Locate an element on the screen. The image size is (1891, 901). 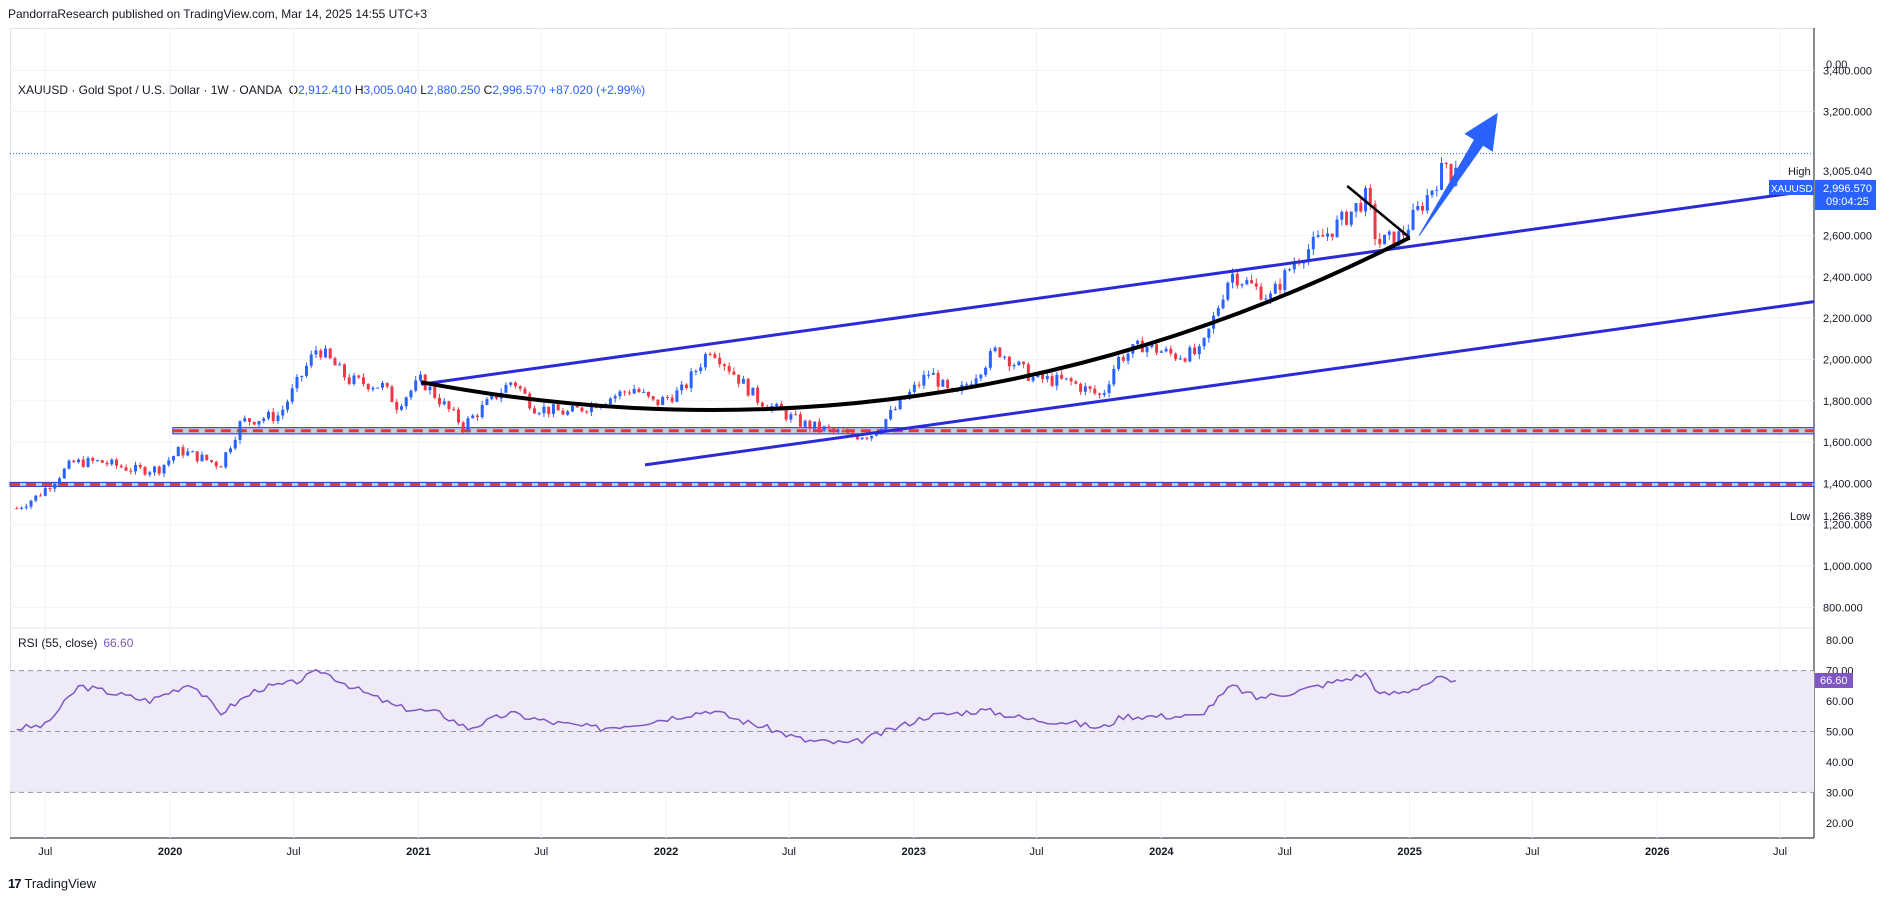
price-tick-label: 2,000.000 is located at coordinates (1847, 360).